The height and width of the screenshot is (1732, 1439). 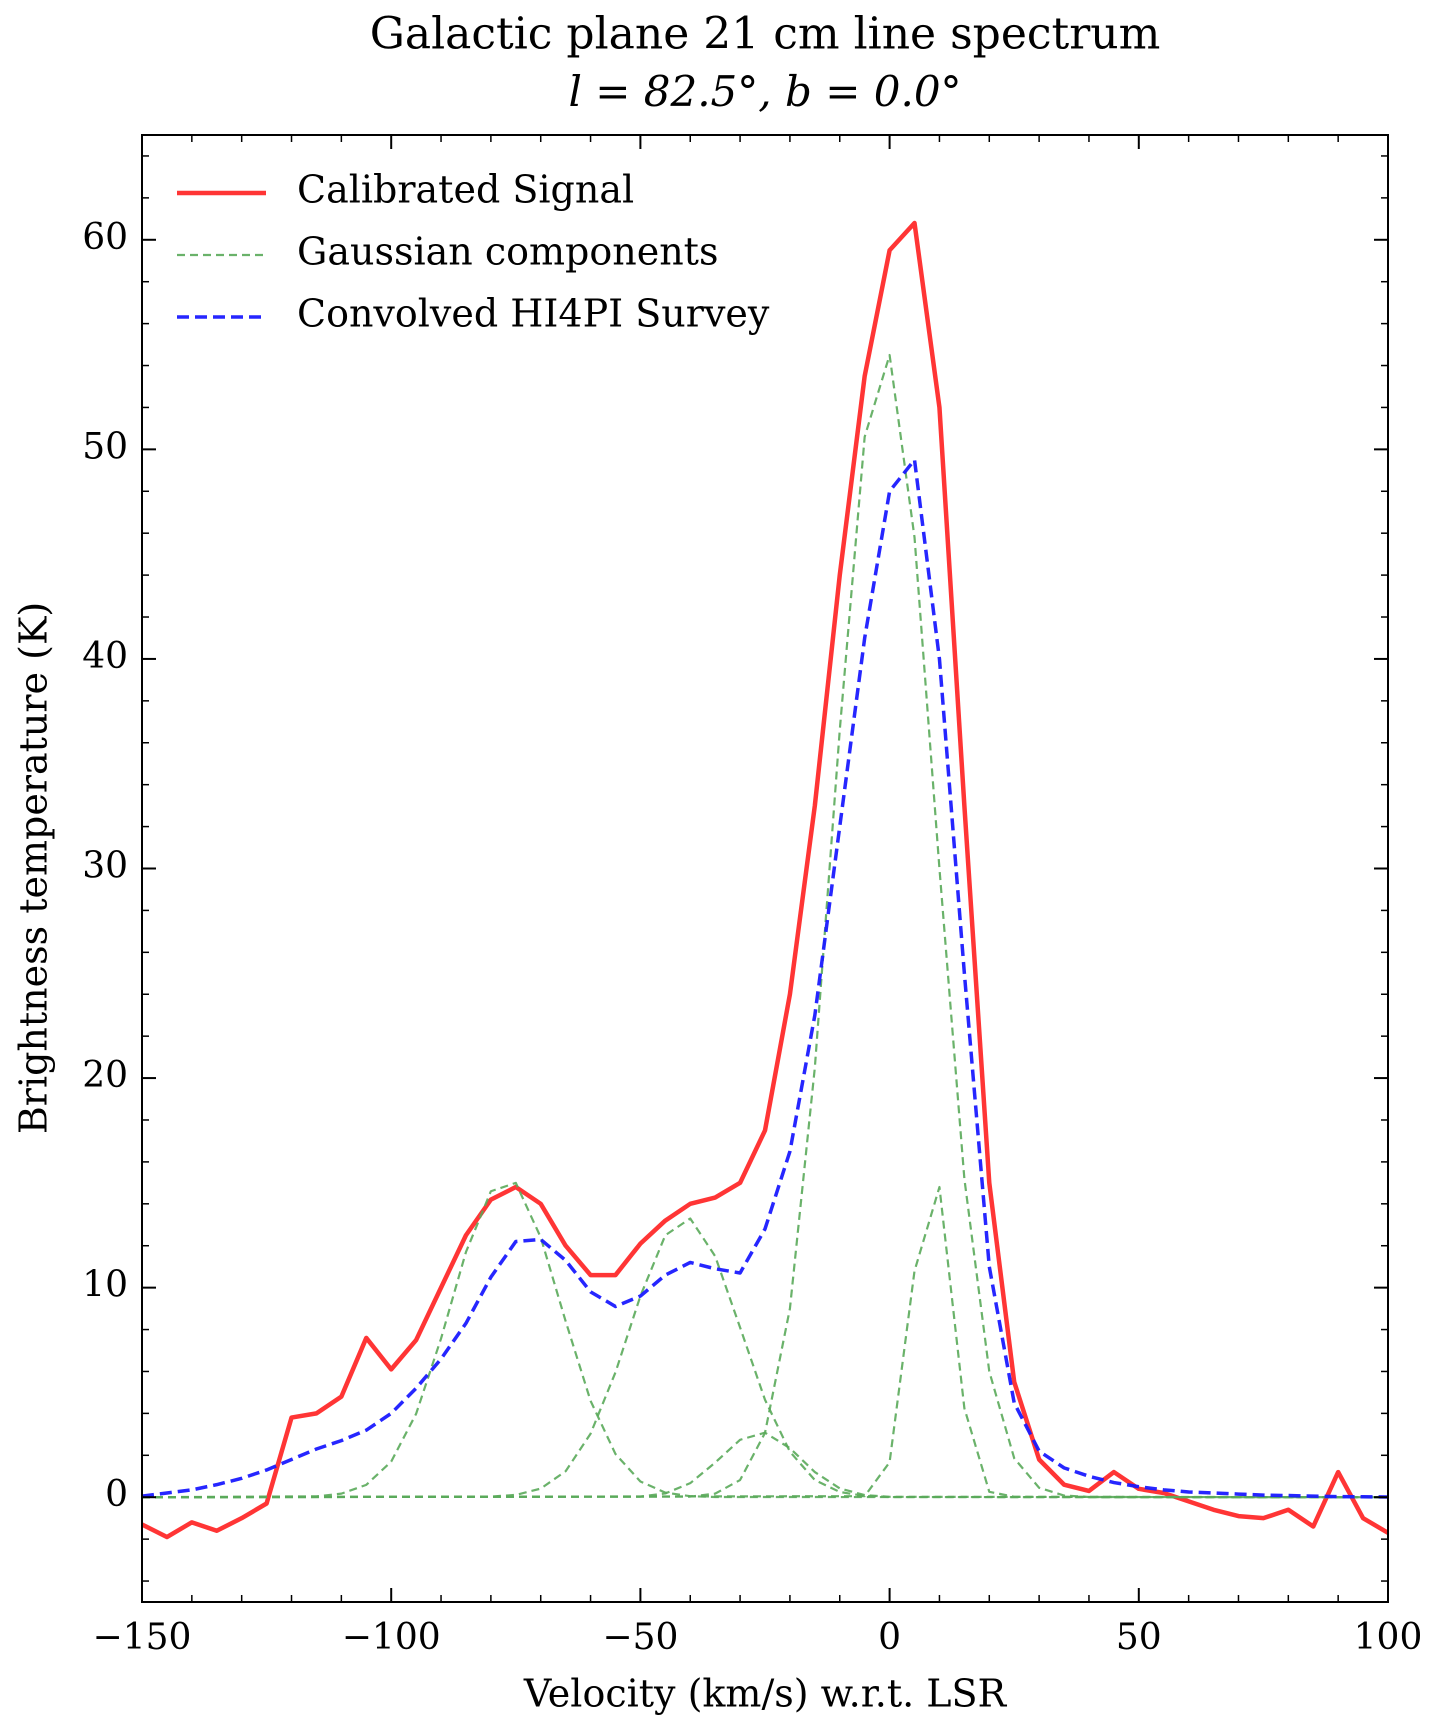 I want to click on x-tick-label: 50, so click(x=1139, y=1637).